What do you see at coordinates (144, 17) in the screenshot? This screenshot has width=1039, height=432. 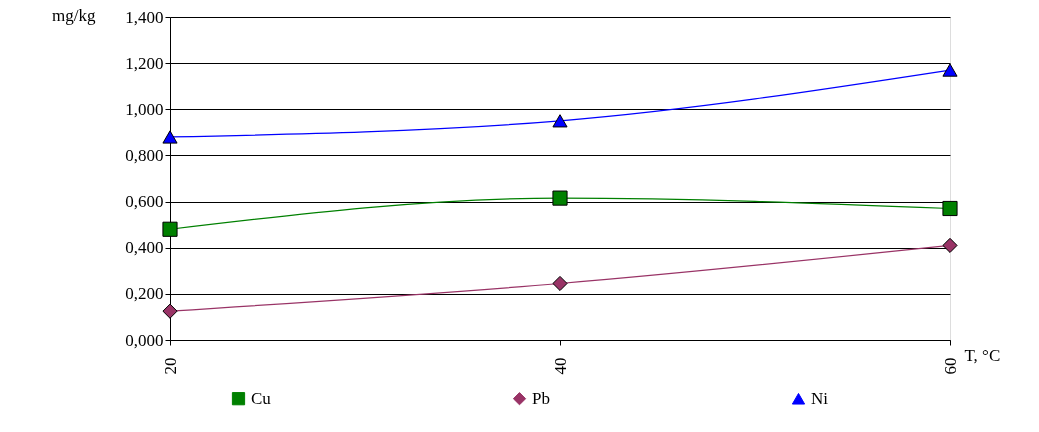 I see `y-tick-label: 1,400` at bounding box center [144, 17].